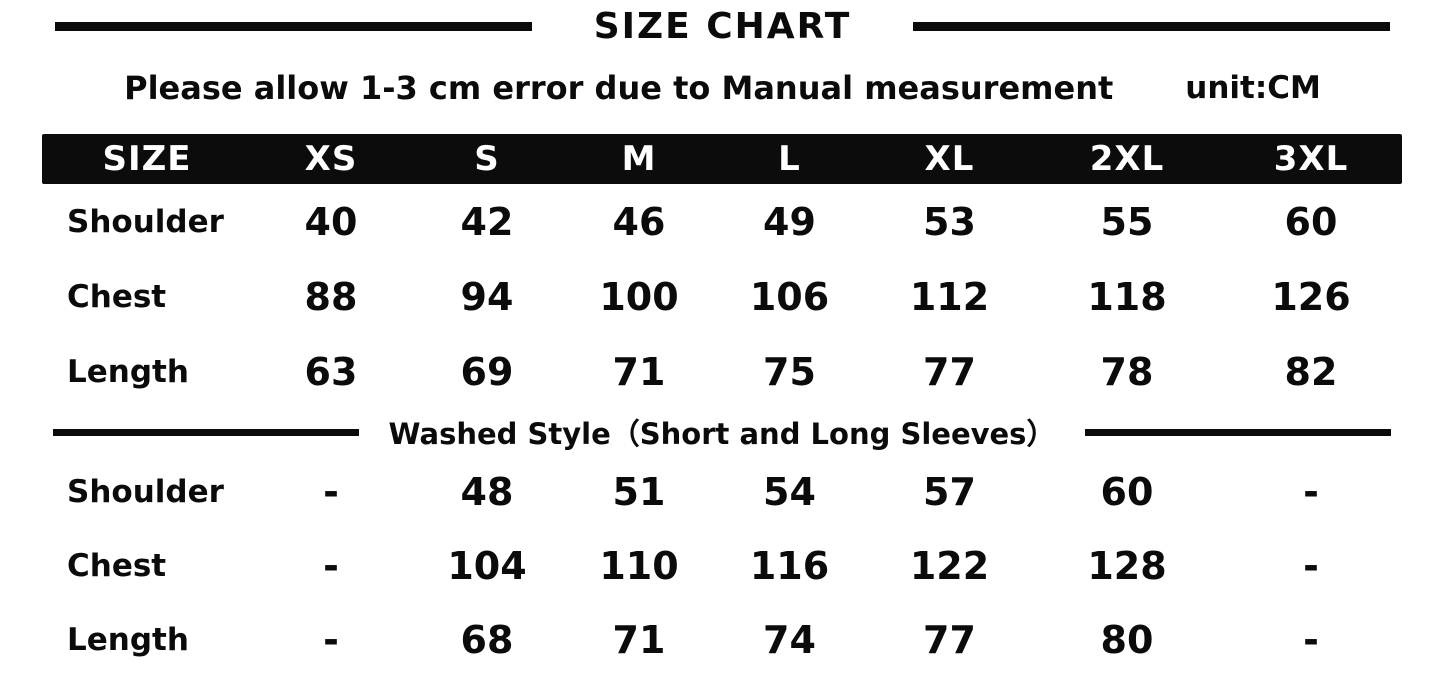 This screenshot has height=688, width=1445. I want to click on value-cell: 69, so click(487, 371).